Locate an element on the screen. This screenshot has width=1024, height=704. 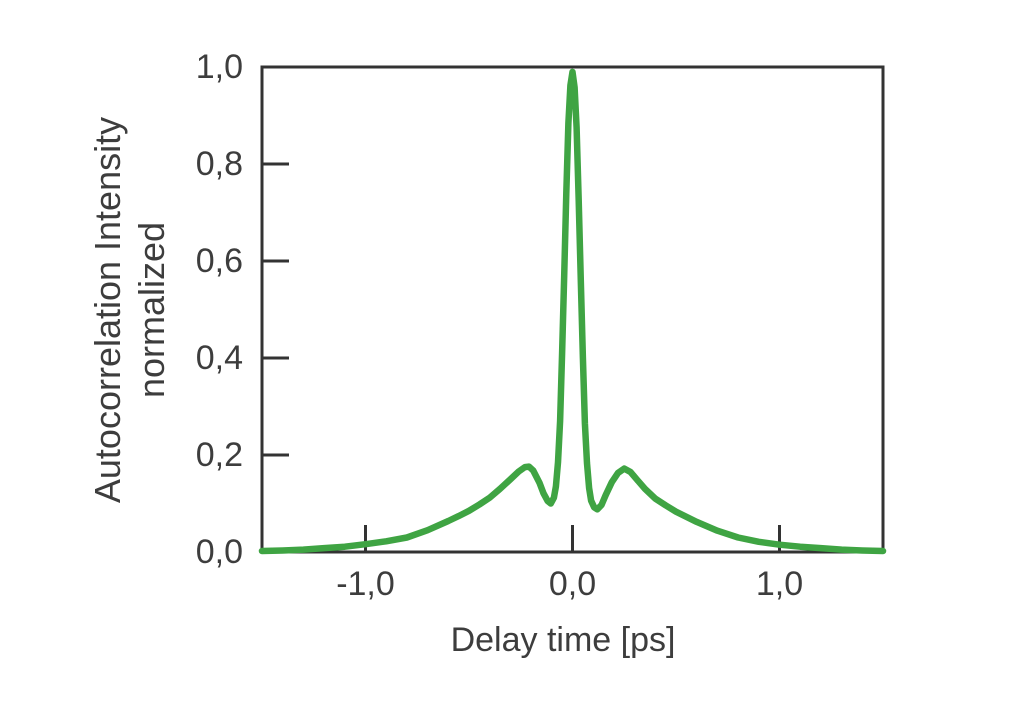
x-axis-title: Delay time [ps] is located at coordinates (563, 640).